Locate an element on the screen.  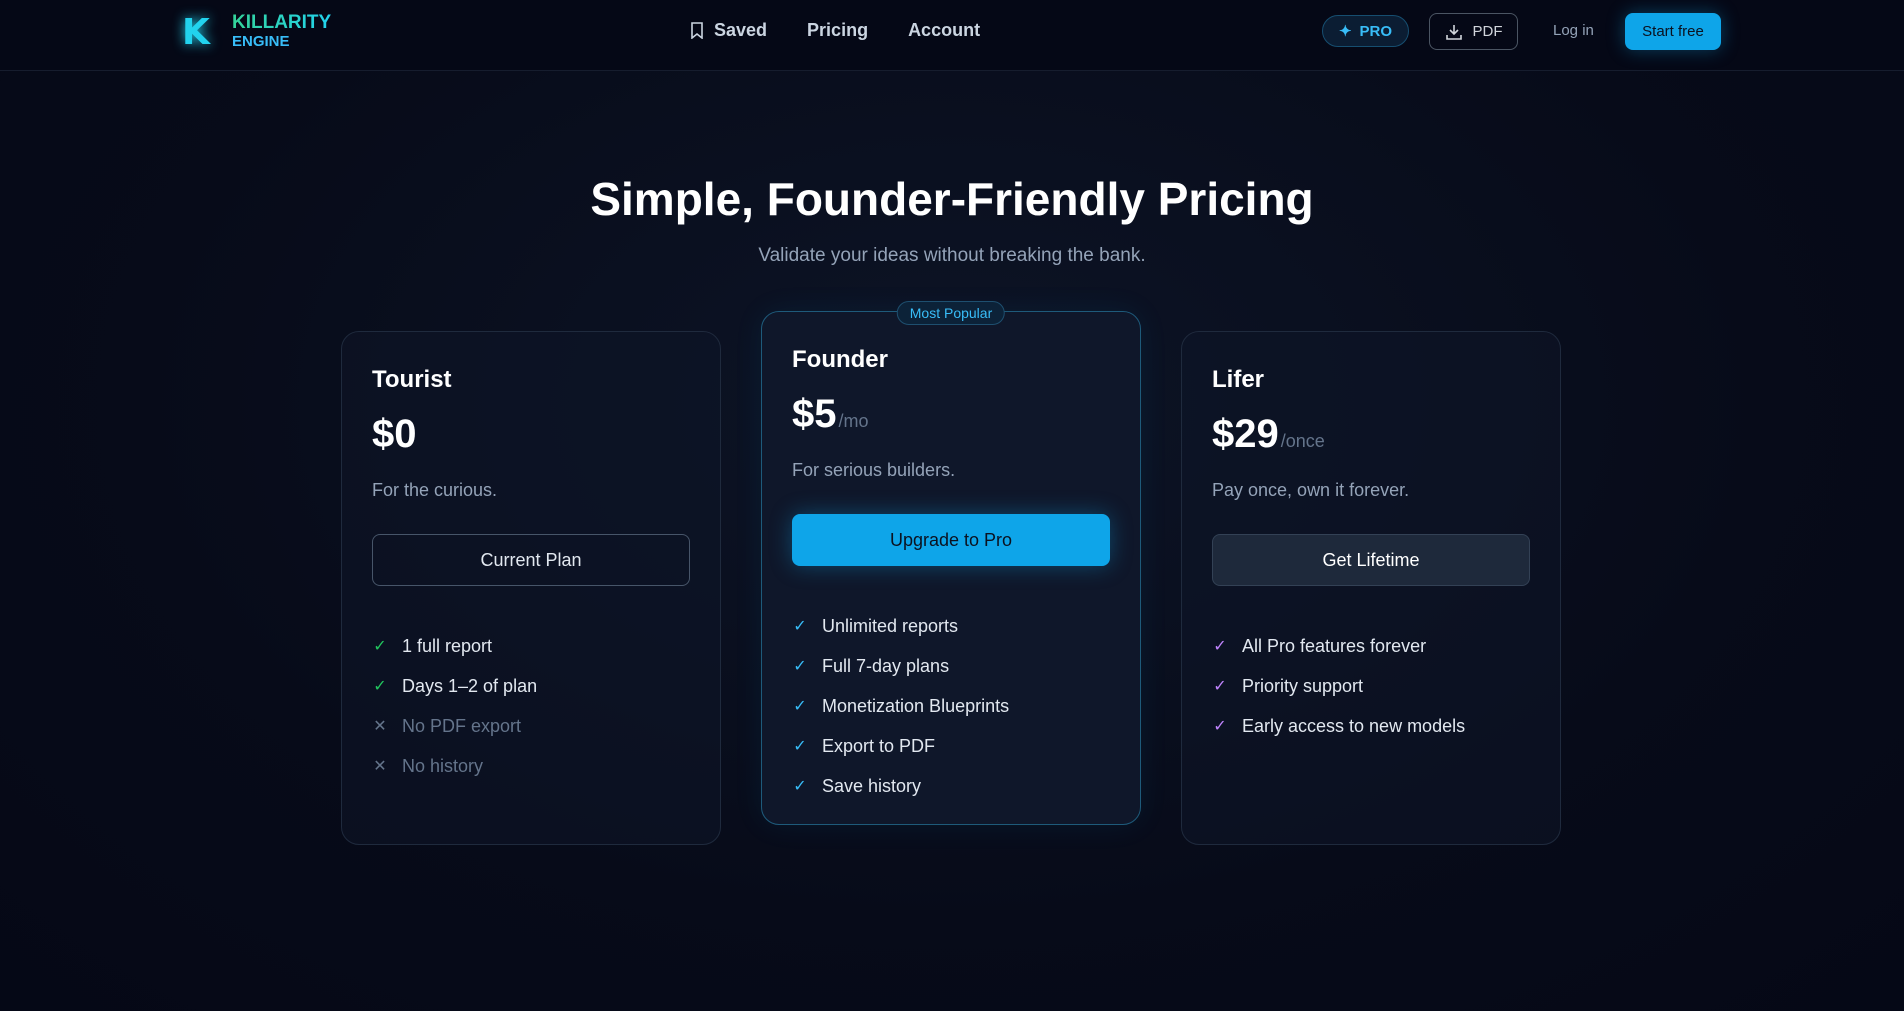
feature-text: No PDF export is located at coordinates (462, 725).